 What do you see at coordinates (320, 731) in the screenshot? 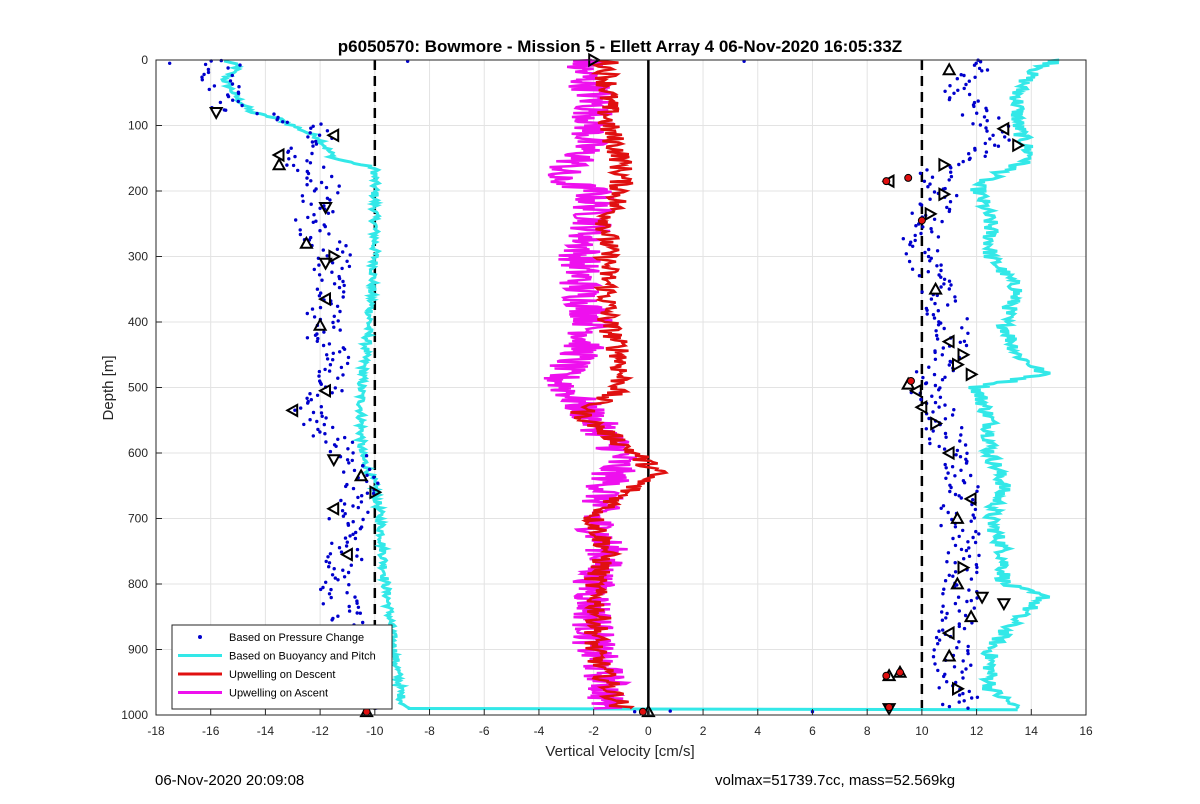
I see `x-tick-label: -12` at bounding box center [320, 731].